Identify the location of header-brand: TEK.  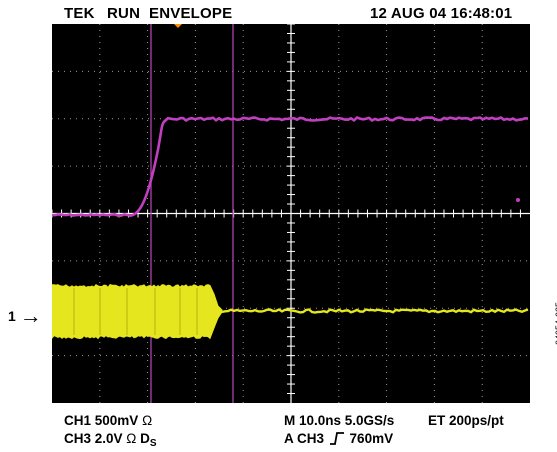
(79, 13).